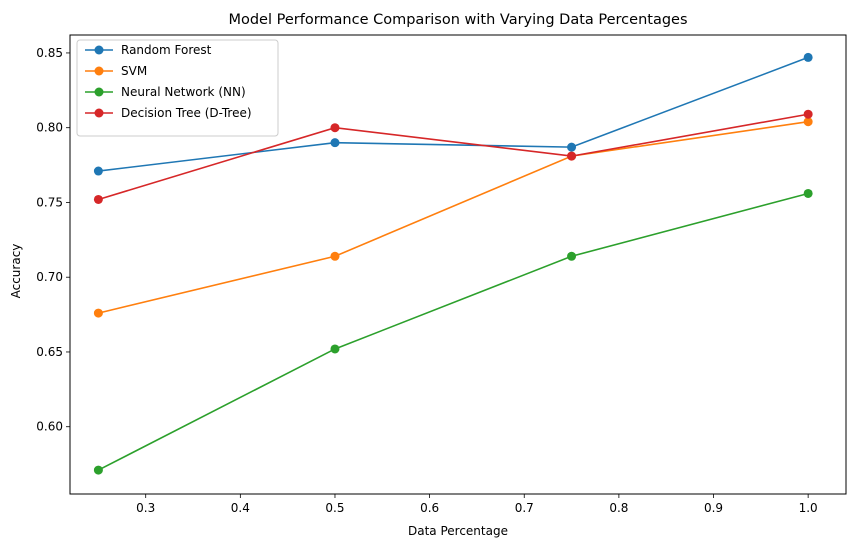 The height and width of the screenshot is (547, 855). Describe the element at coordinates (49, 277) in the screenshot. I see `y-tick-label: 0.70` at that location.